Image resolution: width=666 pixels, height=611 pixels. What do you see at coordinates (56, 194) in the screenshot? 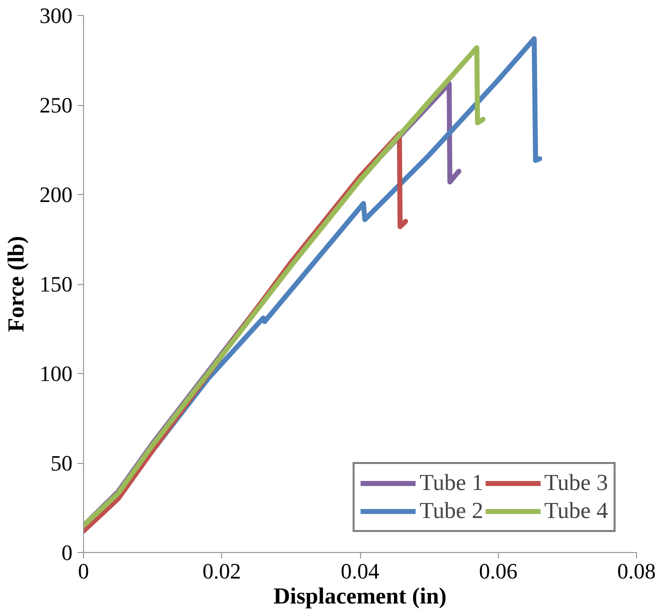
I see `y-tick-label: 200` at bounding box center [56, 194].